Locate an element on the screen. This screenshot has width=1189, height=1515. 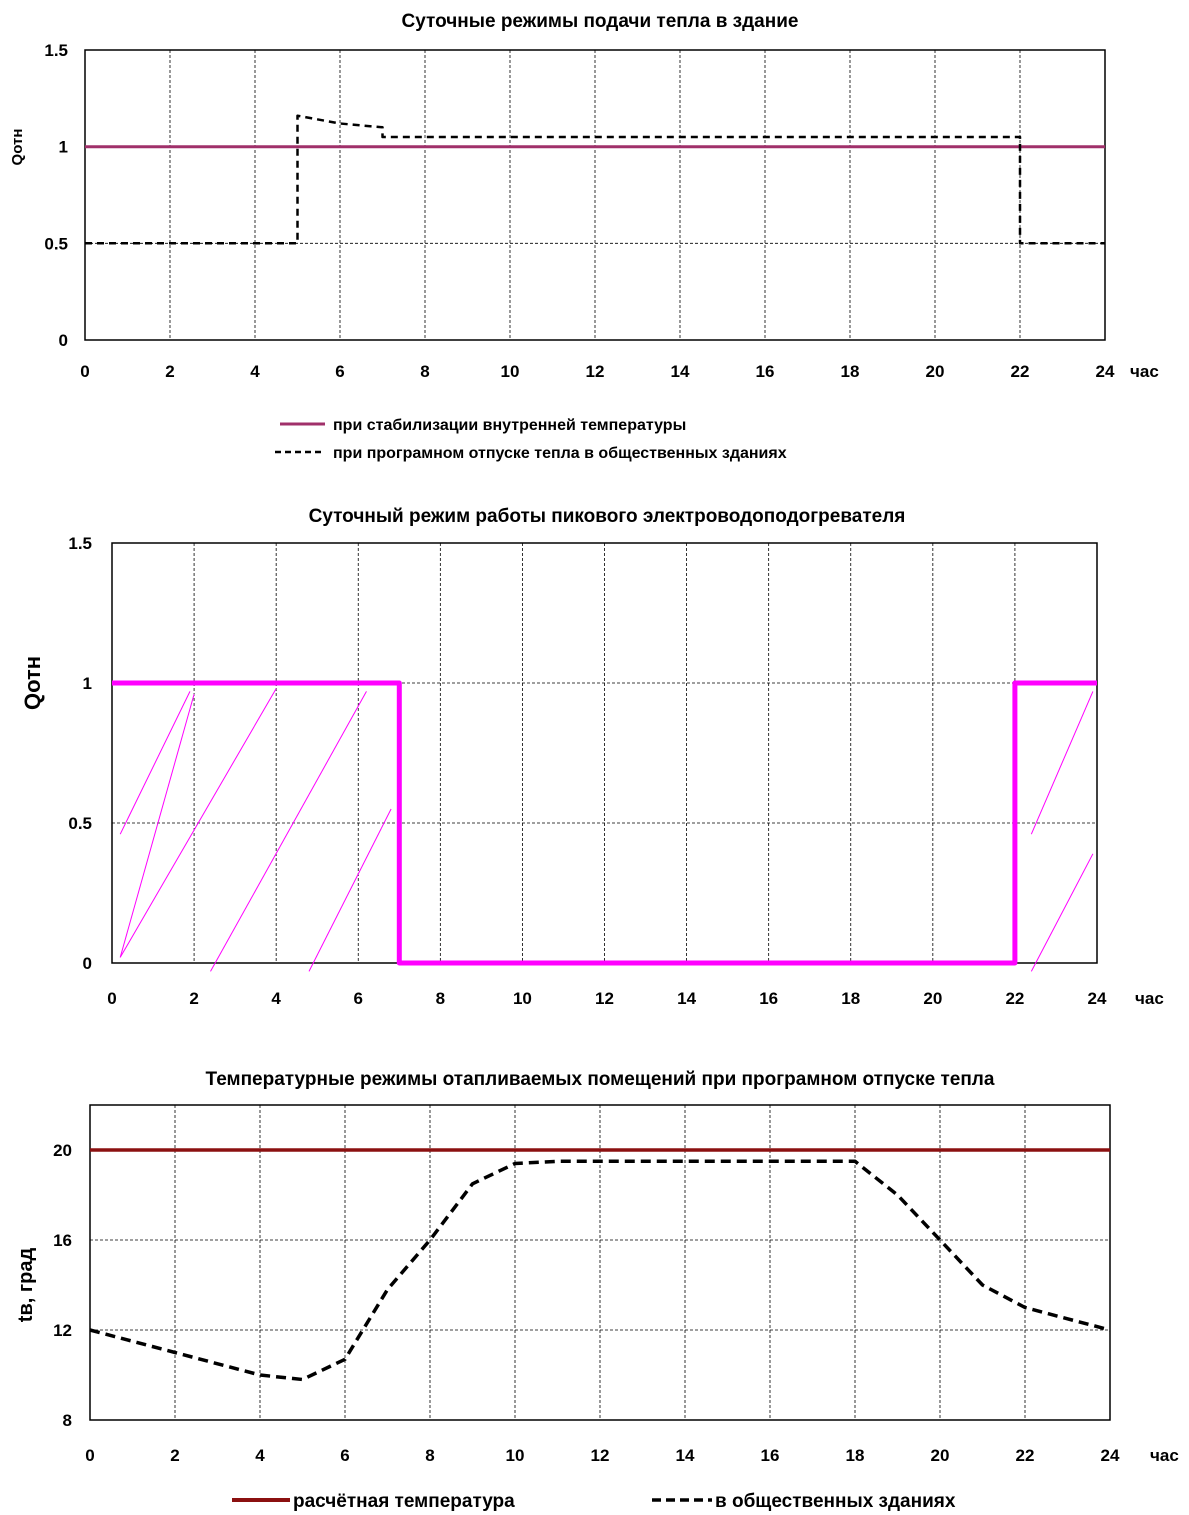
chart3-x-tick-label: 0 is located at coordinates (89, 1455).